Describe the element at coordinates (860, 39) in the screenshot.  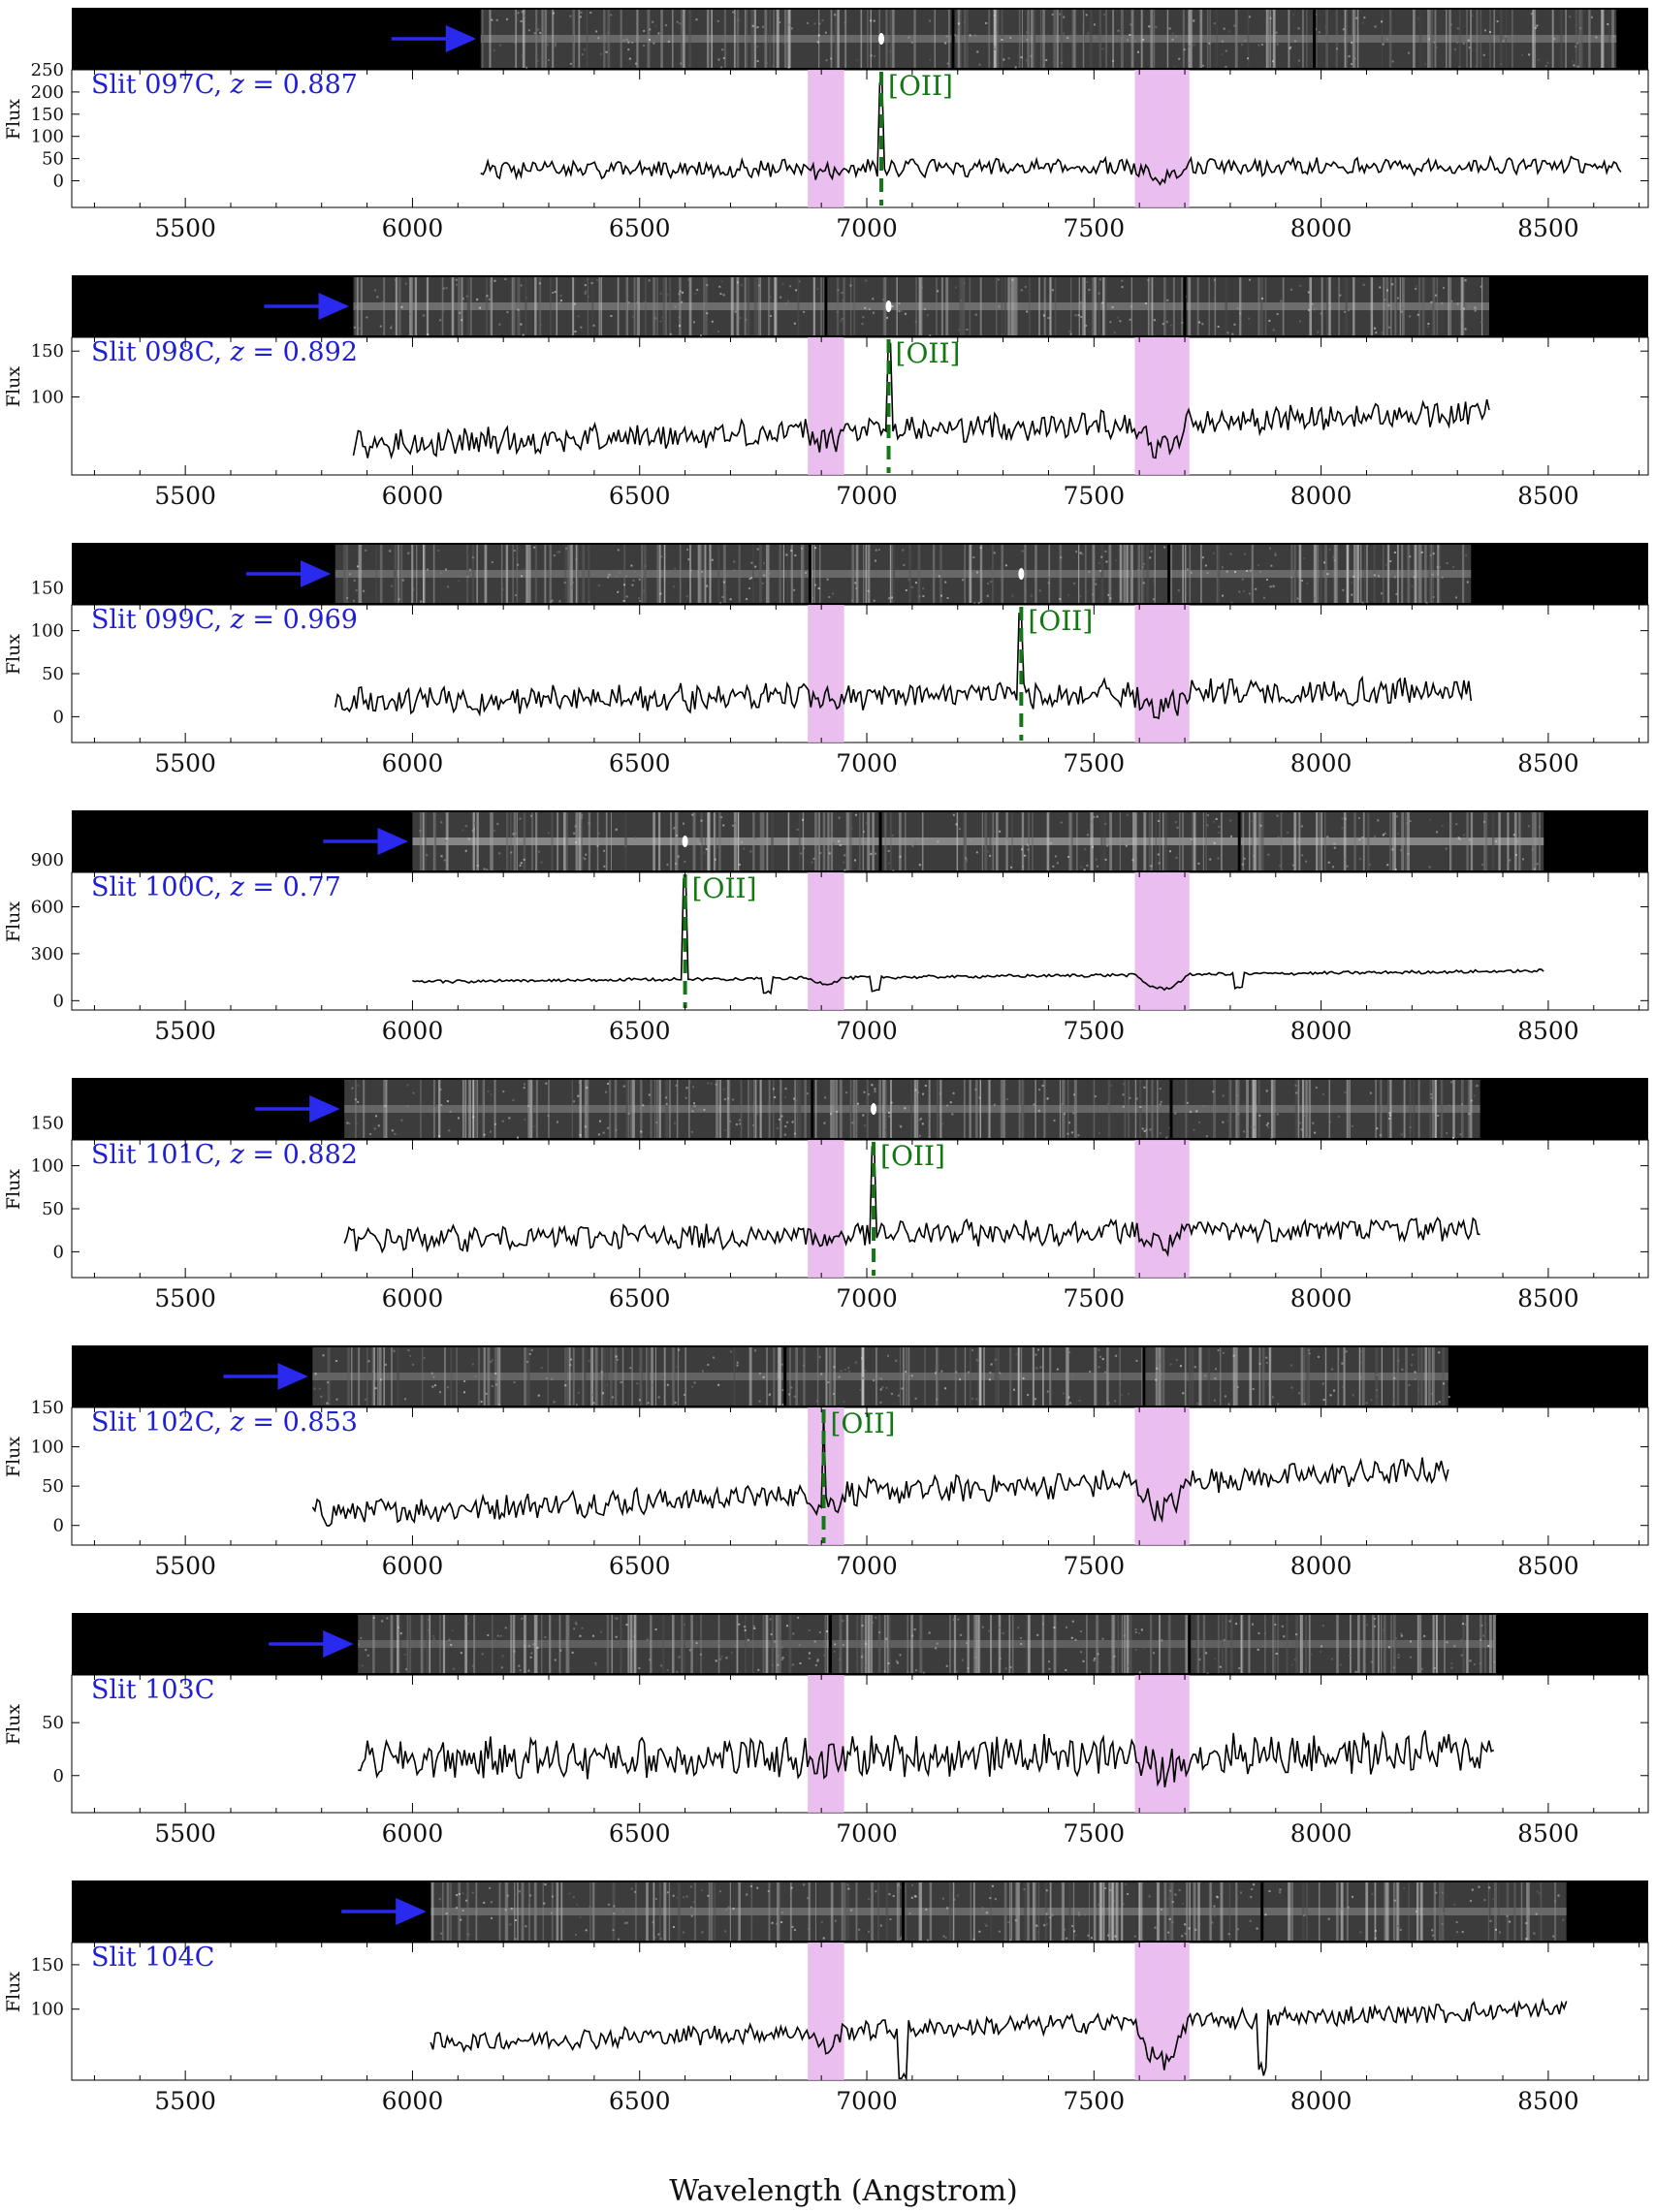
I see `spectrum-image` at that location.